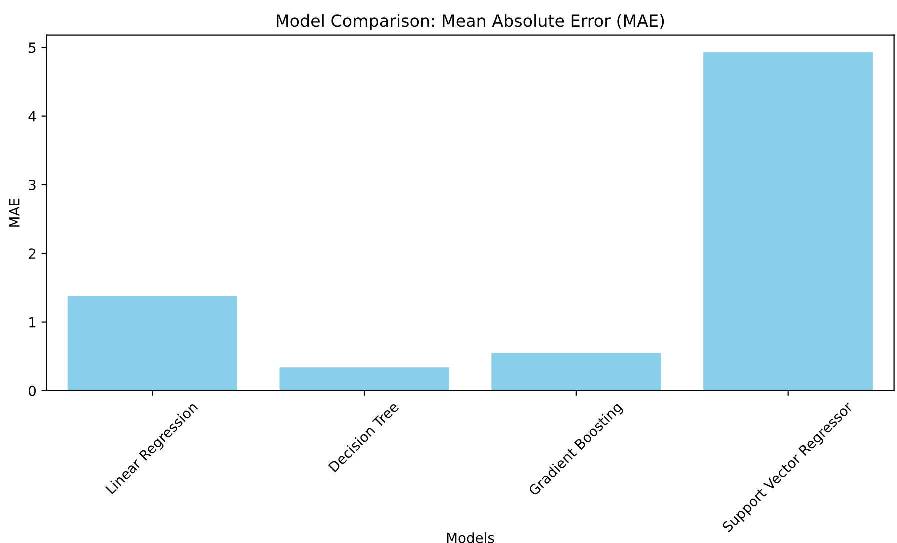 This screenshot has height=543, width=897. I want to click on chart-title: Model Comparison: Mean Absolute Error (MAE), so click(470, 22).